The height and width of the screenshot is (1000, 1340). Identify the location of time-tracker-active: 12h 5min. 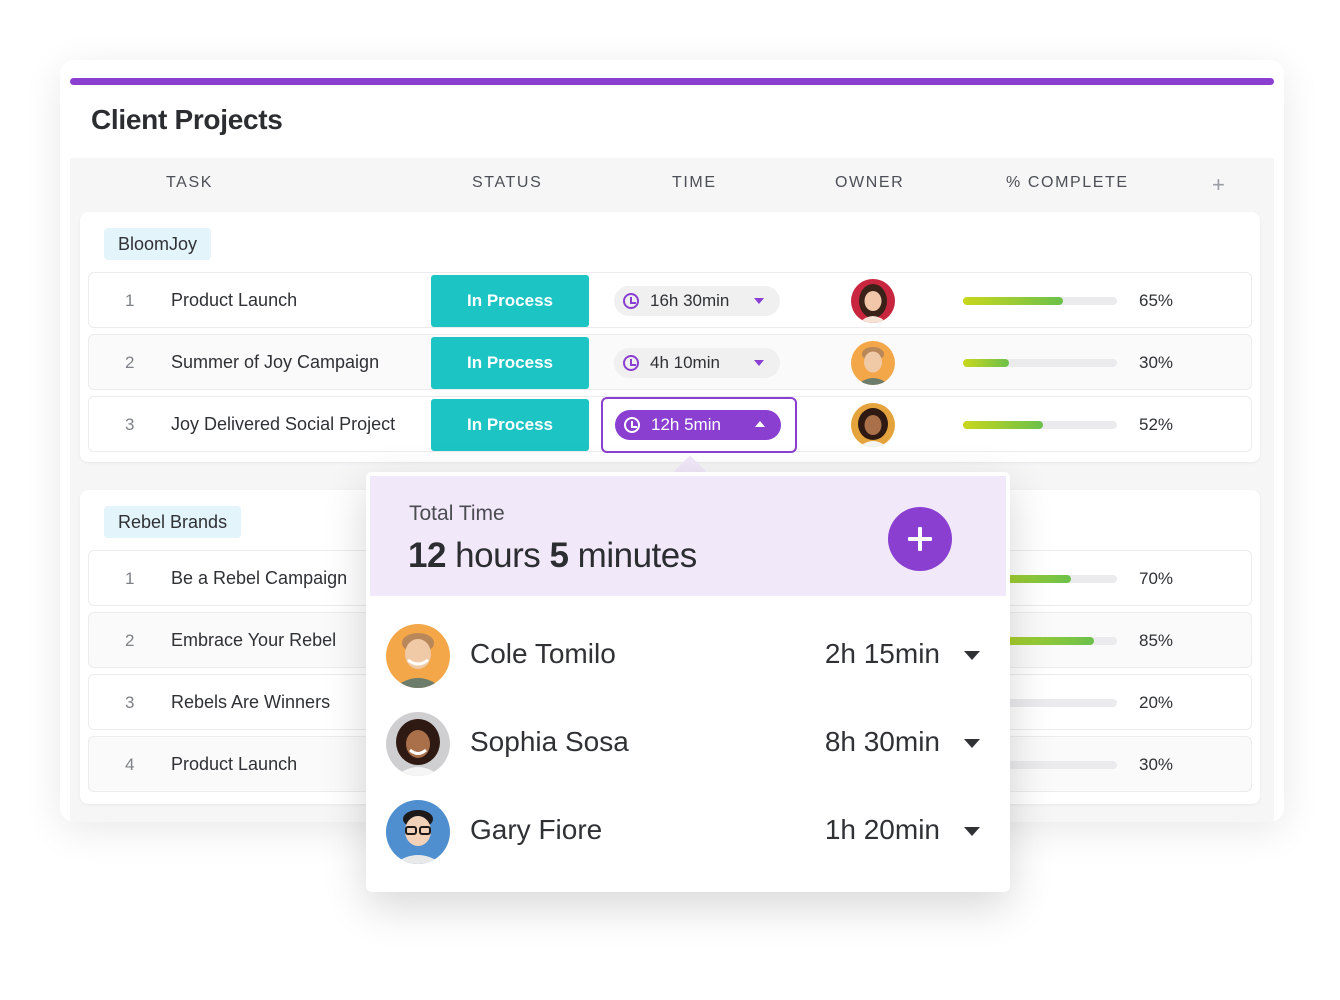
(699, 425).